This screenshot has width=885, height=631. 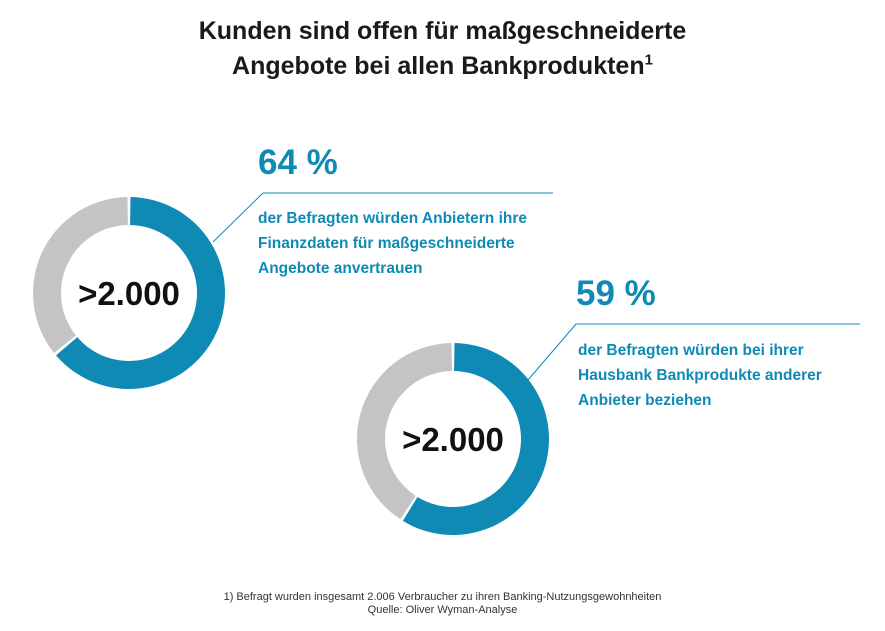 I want to click on donut-chart-1-svg: >2.000, so click(x=128, y=293).